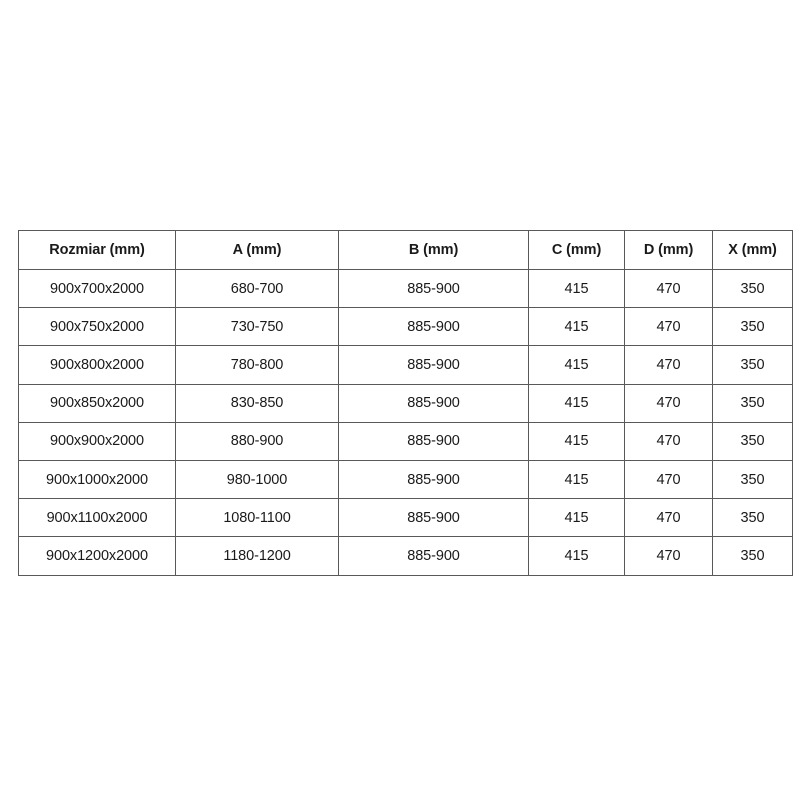 The image size is (800, 800). I want to click on cell-size: 900x1200x2000, so click(97, 556).